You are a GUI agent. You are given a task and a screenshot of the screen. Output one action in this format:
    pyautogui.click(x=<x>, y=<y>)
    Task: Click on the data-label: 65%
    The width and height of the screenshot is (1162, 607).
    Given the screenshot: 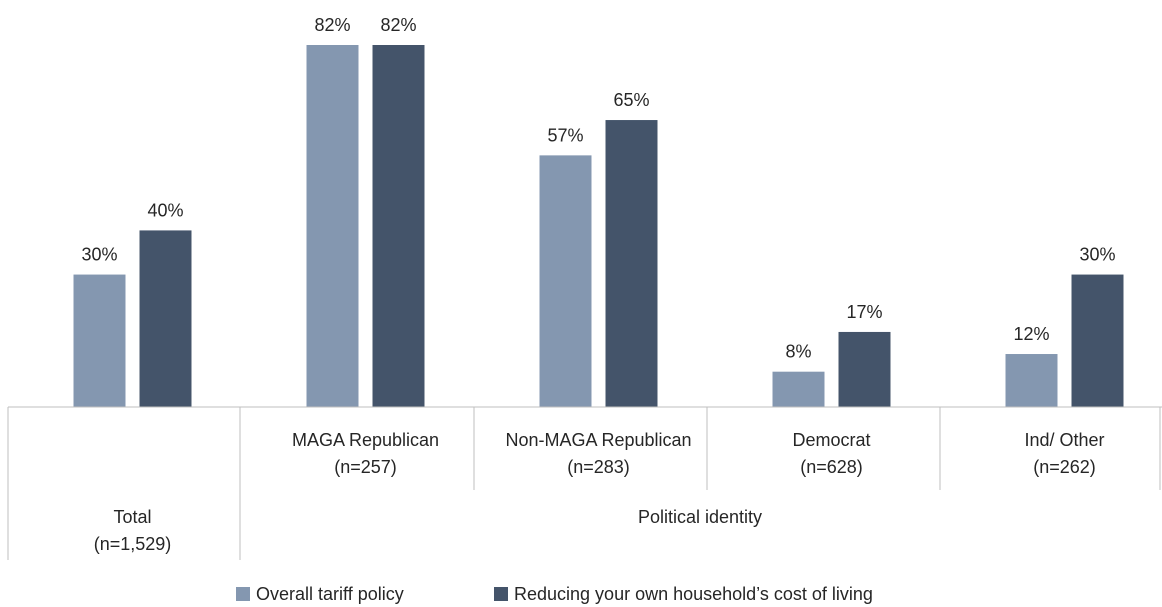 What is the action you would take?
    pyautogui.click(x=631, y=100)
    